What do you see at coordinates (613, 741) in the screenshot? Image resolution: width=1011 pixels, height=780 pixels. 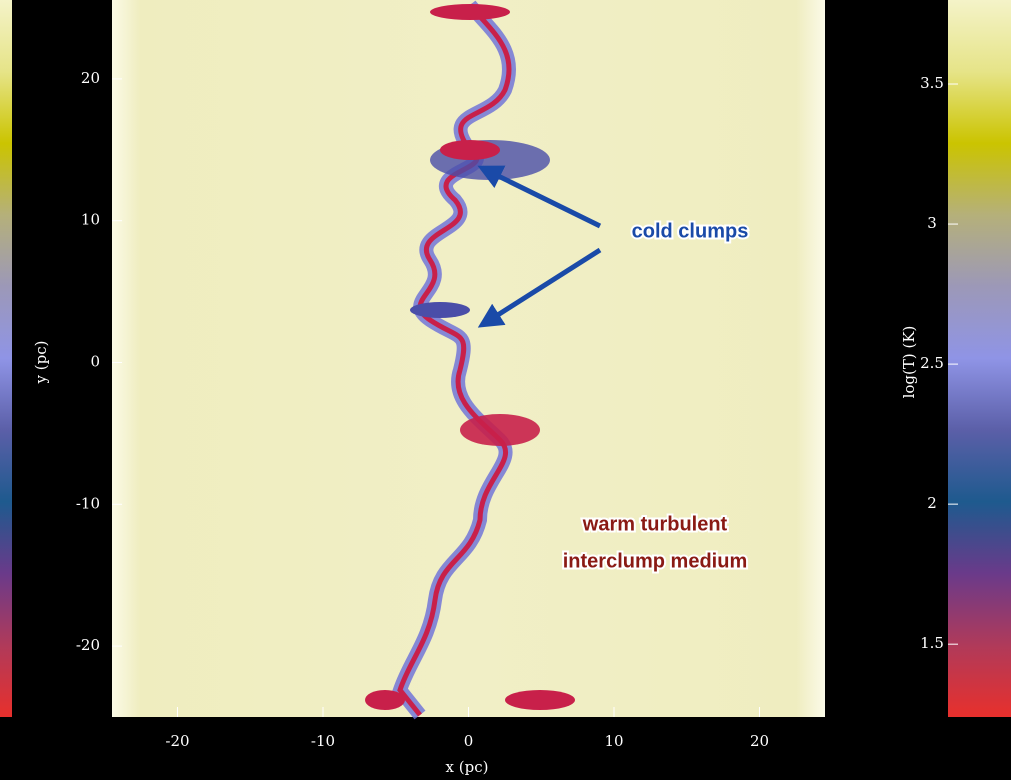 I see `x-tick-label: 10` at bounding box center [613, 741].